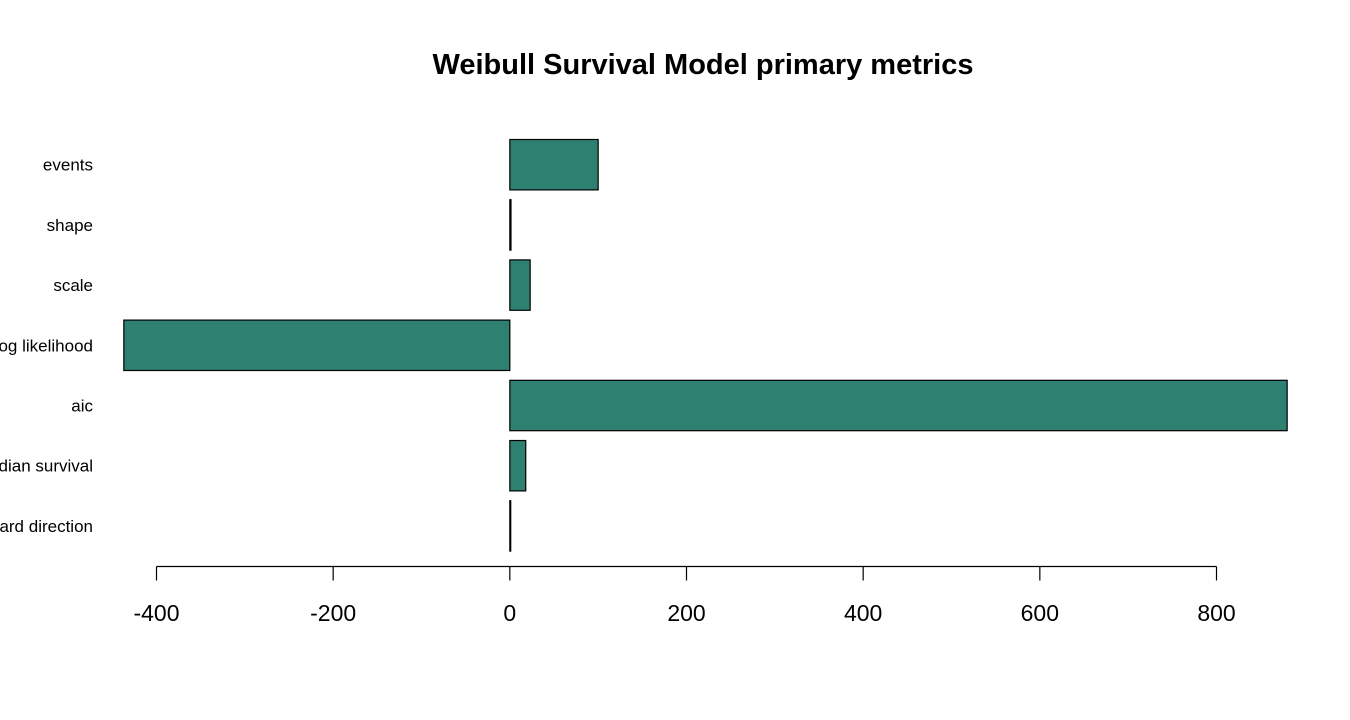 The image size is (1350, 720). What do you see at coordinates (70, 225) in the screenshot?
I see `category-label-shape: shape` at bounding box center [70, 225].